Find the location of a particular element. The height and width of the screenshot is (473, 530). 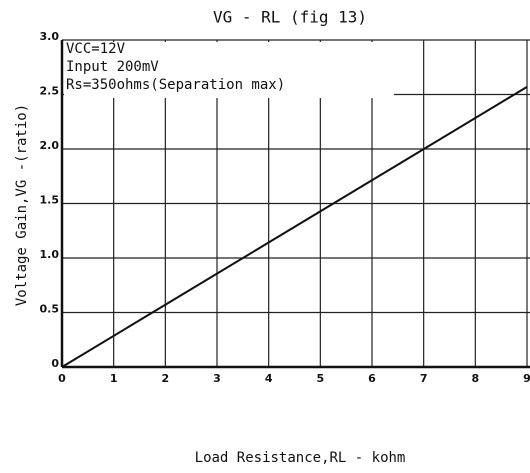

x-tick-label: 1 is located at coordinates (114, 378).